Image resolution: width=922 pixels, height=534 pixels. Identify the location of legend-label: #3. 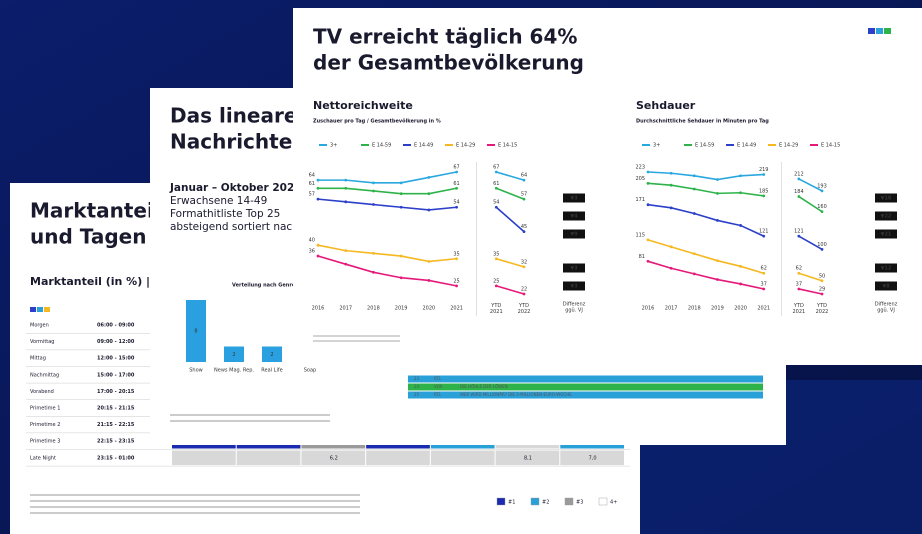
(579, 503).